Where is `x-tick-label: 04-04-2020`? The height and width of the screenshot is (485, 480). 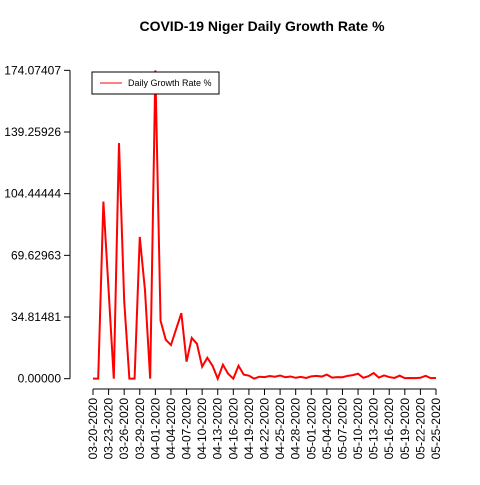
x-tick-label: 04-04-2020 is located at coordinates (171, 429).